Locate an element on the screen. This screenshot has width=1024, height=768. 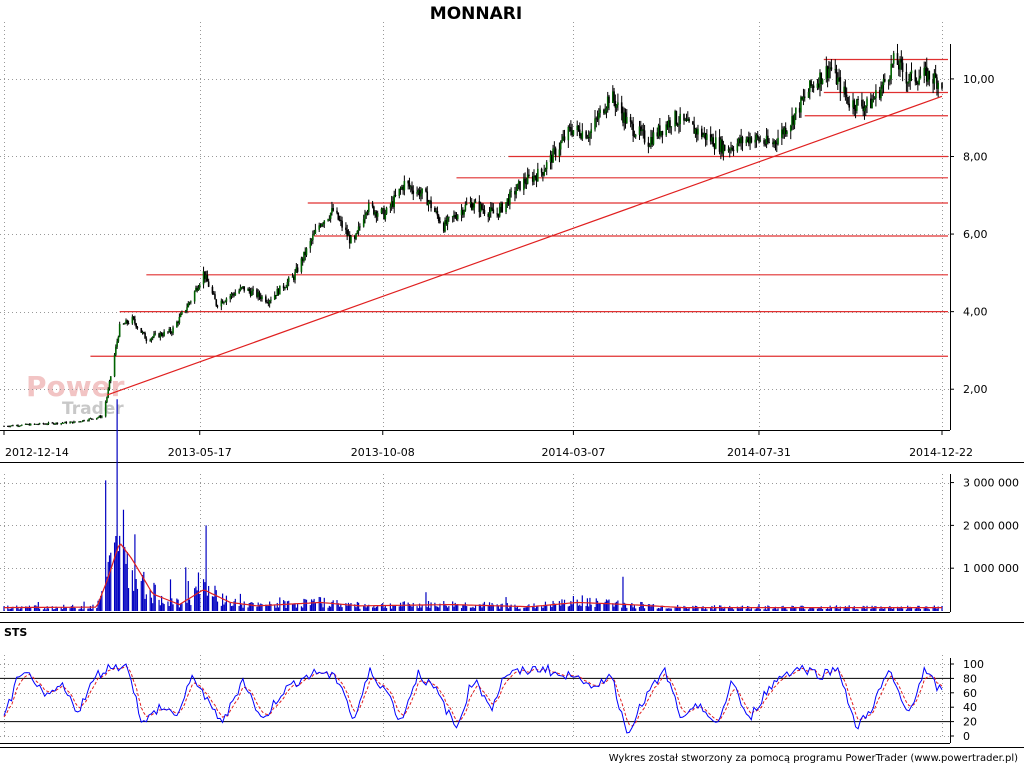
price-axis-labels: 2,00 4,00 6,00 8,00 10,00 is located at coordinates (972, 234).